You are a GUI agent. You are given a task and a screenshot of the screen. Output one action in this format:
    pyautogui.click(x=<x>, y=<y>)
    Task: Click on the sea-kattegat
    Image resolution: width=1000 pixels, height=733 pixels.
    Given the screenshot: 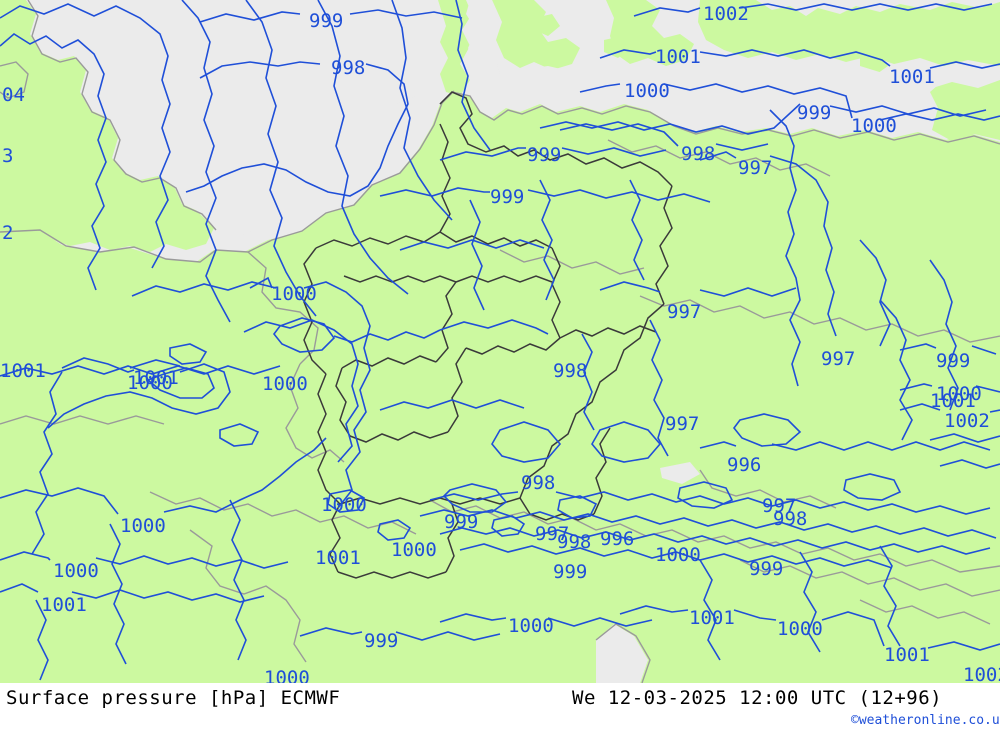 What is the action you would take?
    pyautogui.click(x=484, y=36)
    